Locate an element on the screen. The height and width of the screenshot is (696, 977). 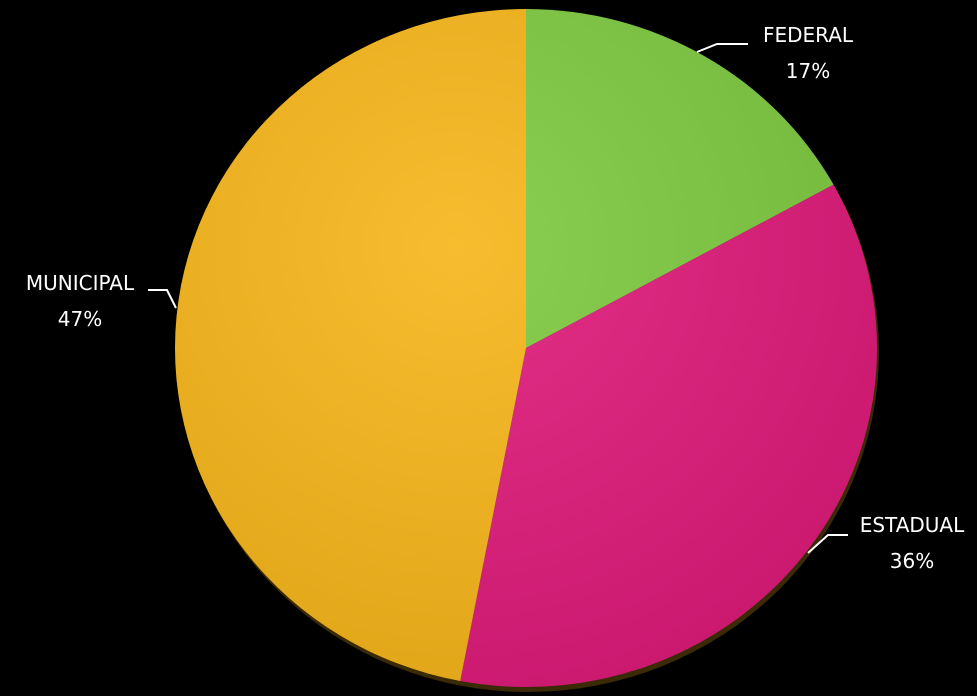
slice-label-federal: FEDERAL is located at coordinates (808, 35).